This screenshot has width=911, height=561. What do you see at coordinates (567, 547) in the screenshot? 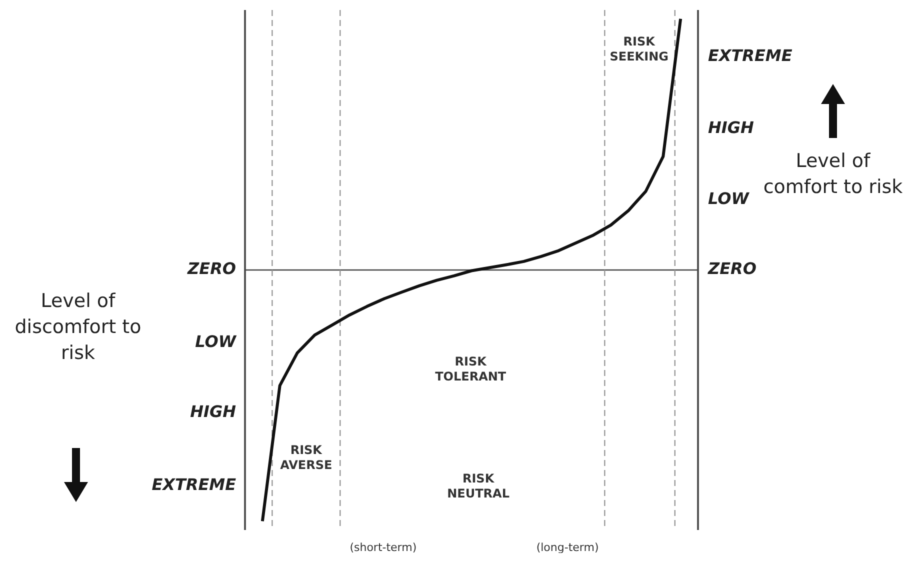
I see `text: (long-term)` at bounding box center [567, 547].